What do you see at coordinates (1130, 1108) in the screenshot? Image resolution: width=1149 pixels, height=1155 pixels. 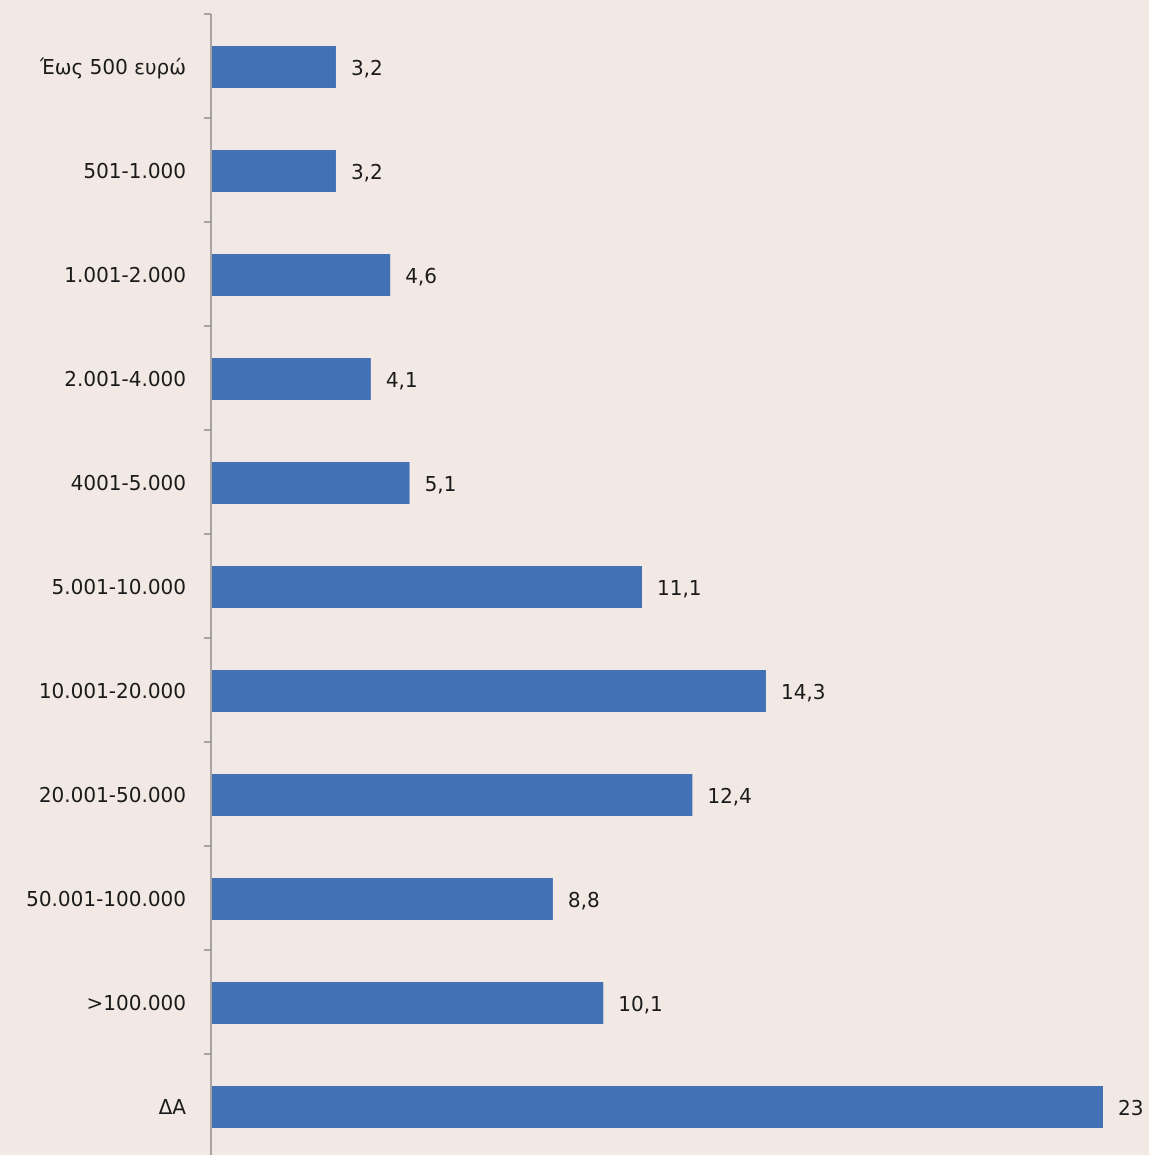 I see `data-label: 23` at bounding box center [1130, 1108].